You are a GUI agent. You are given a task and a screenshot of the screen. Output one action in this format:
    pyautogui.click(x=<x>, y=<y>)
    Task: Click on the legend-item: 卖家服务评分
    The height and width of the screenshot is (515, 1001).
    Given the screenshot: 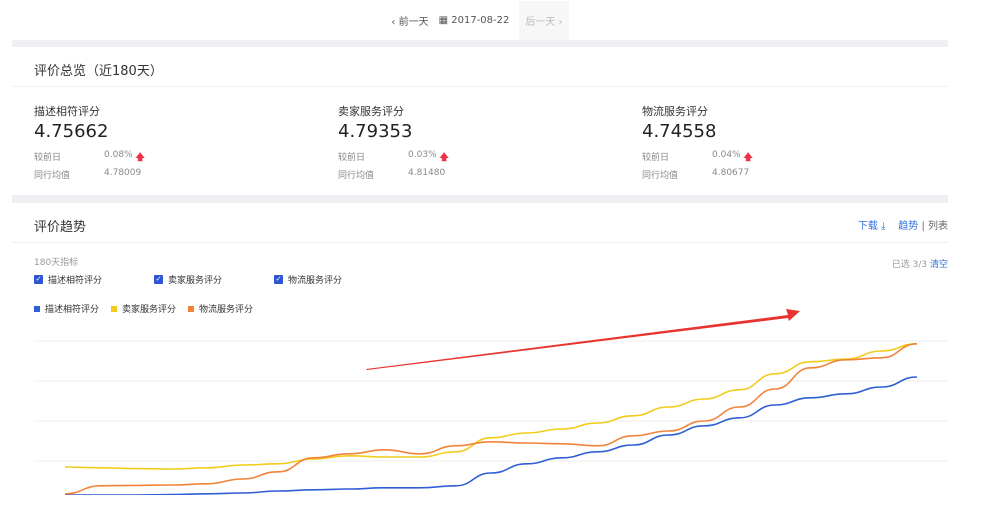 What is the action you would take?
    pyautogui.click(x=143, y=308)
    